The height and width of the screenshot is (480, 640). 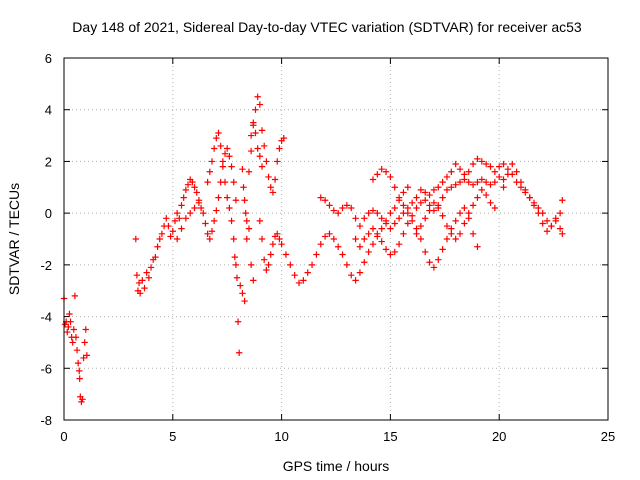 I want to click on x-tick-label: 25, so click(x=608, y=436).